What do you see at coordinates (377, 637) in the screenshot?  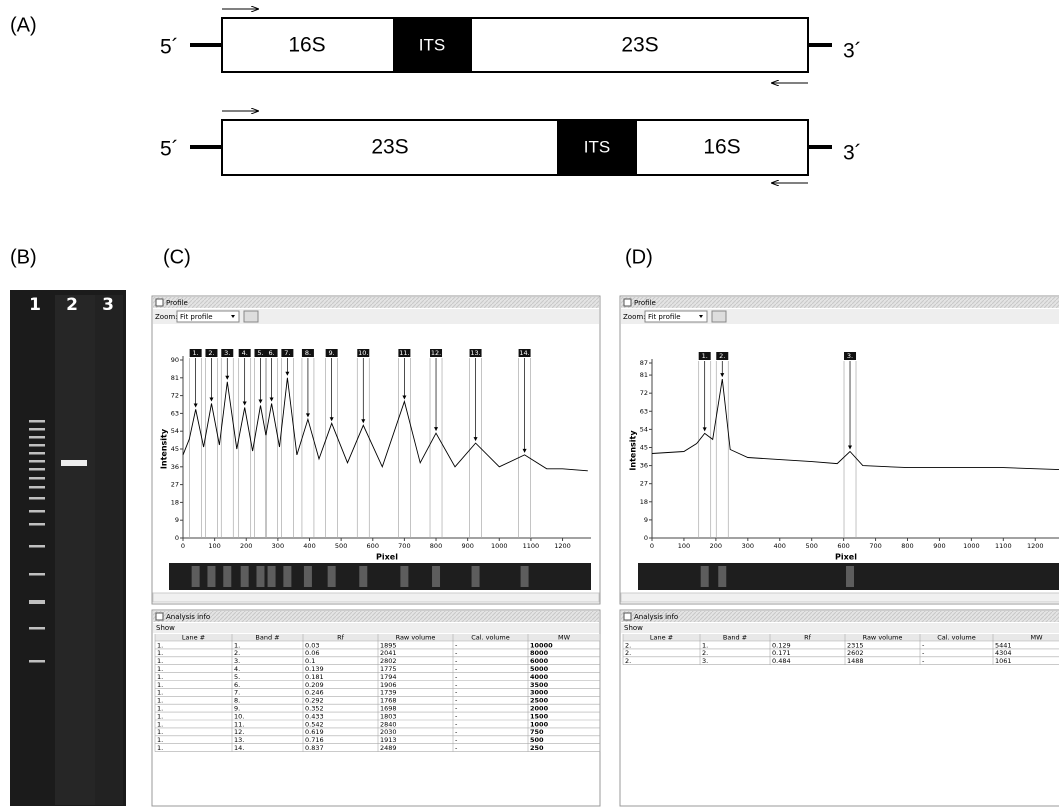 I see `table-header` at bounding box center [377, 637].